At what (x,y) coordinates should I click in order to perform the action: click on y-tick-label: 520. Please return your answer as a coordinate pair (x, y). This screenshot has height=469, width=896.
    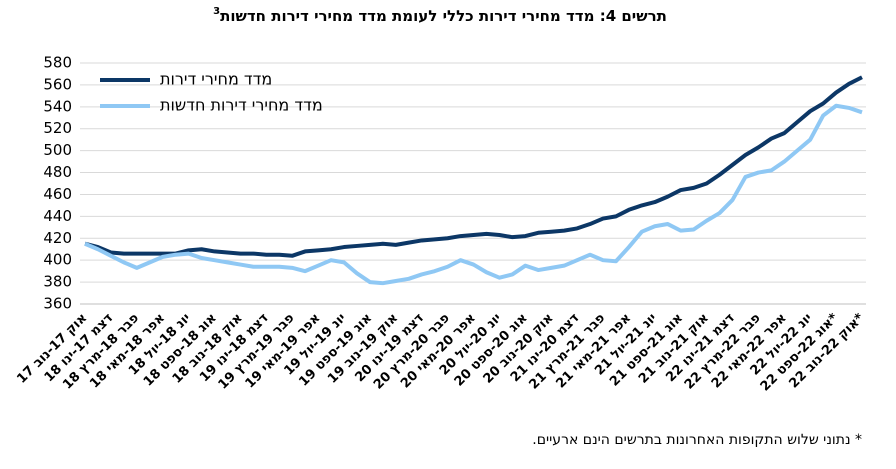
    Looking at the image, I should click on (57, 128).